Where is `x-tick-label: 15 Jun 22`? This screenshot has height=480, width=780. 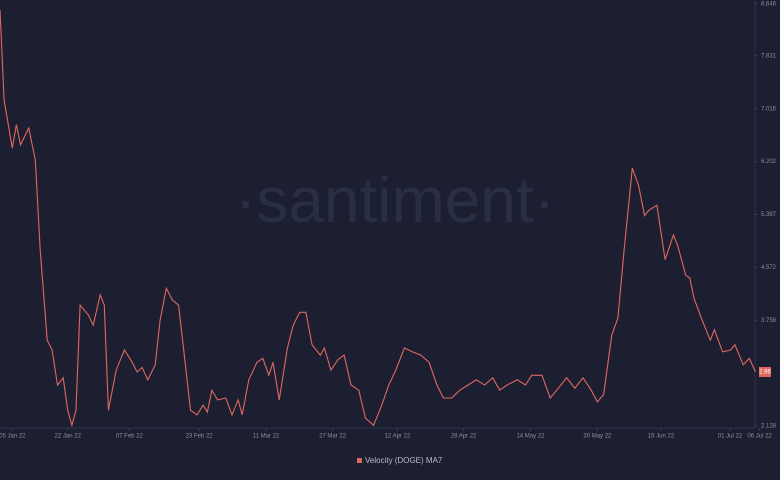 x-tick-label: 15 Jun 22 is located at coordinates (661, 437).